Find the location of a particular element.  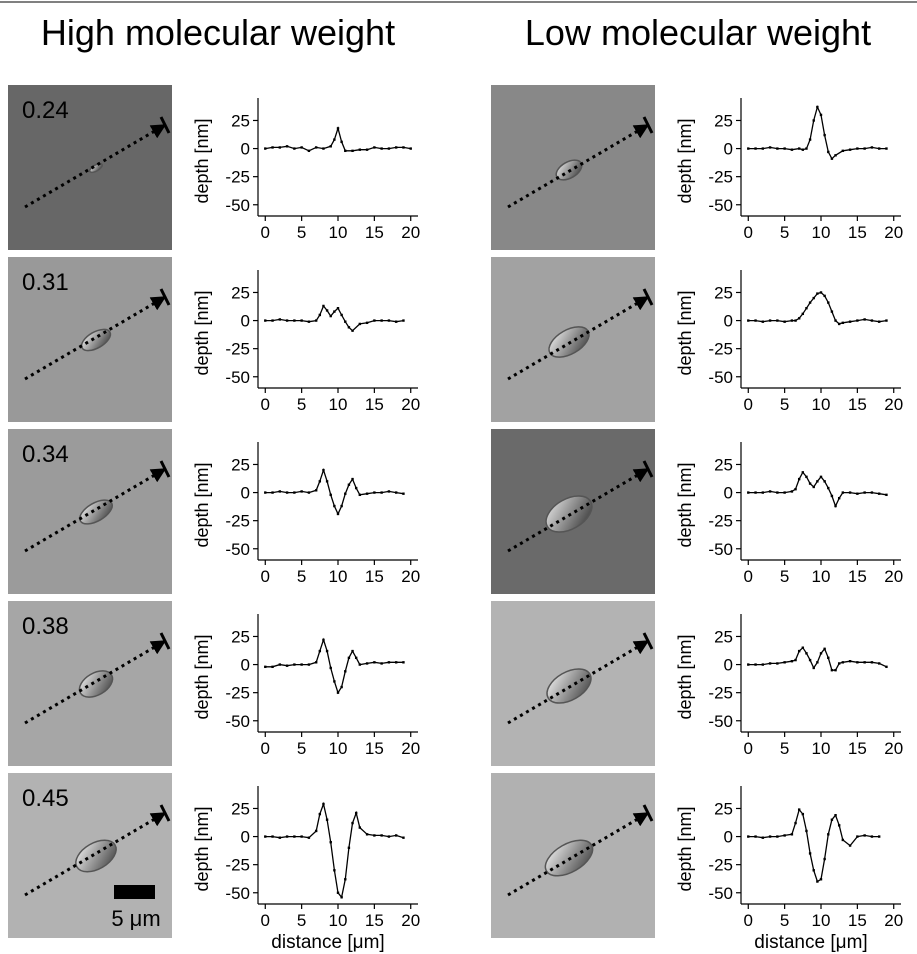

depth-profile-line is located at coordinates (334, 318).